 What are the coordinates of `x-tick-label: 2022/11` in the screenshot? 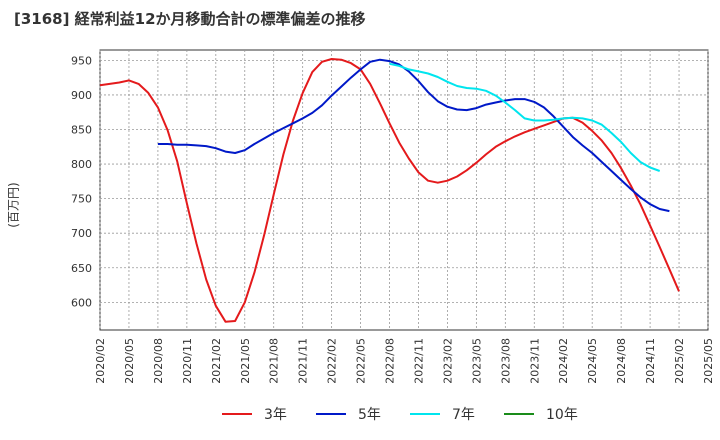 It's located at (418, 361).